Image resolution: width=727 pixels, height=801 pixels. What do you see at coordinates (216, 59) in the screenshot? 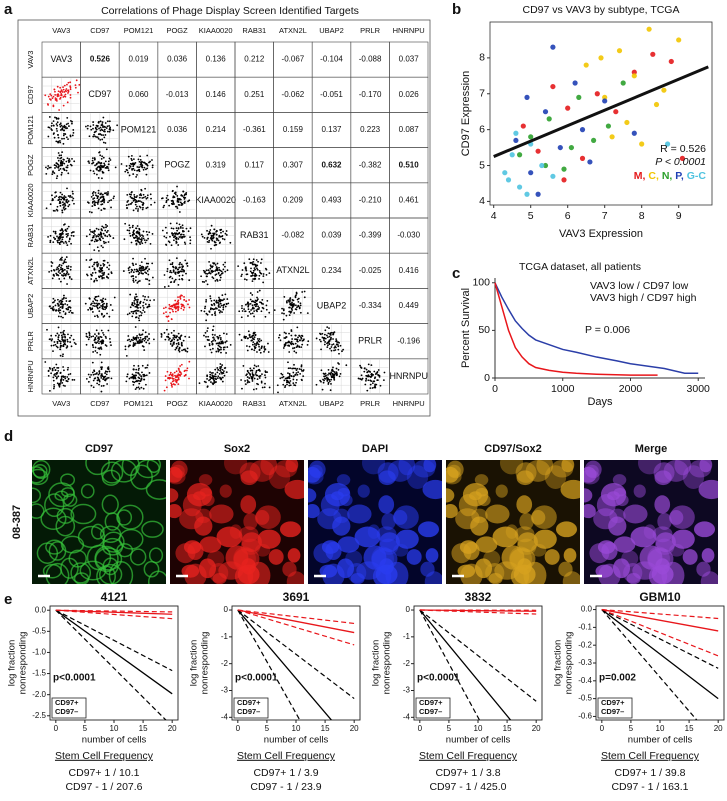
I see `correlation-value: 0.136` at bounding box center [216, 59].